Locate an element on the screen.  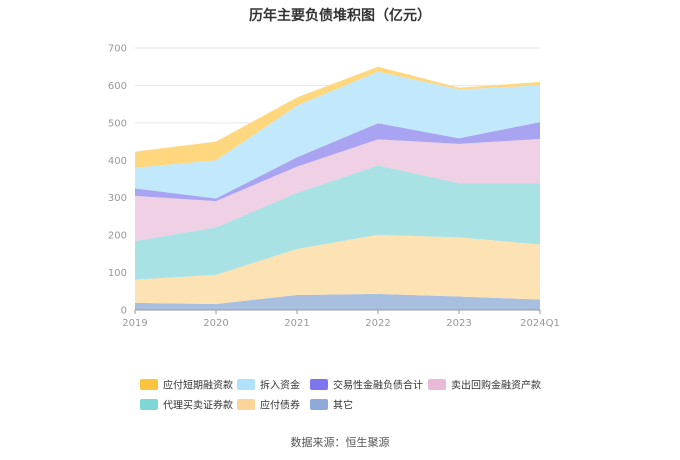
x-tick-label: 2023 is located at coordinates (458, 323).